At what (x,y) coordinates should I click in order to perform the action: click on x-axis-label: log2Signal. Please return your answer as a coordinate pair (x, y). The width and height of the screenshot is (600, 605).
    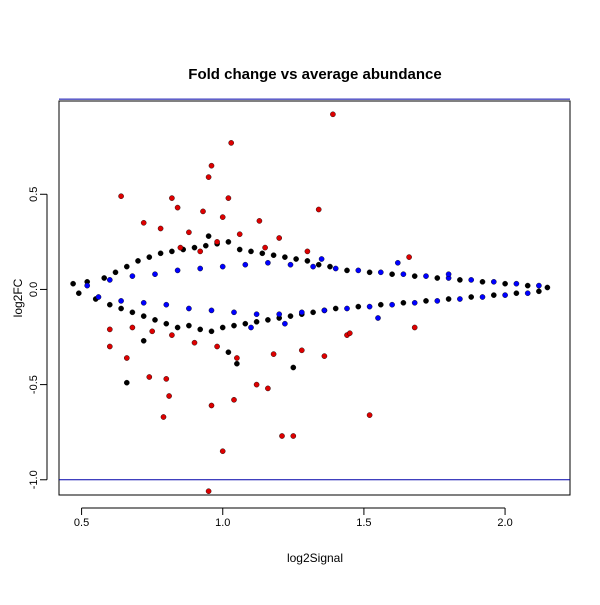
    Looking at the image, I should click on (315, 558).